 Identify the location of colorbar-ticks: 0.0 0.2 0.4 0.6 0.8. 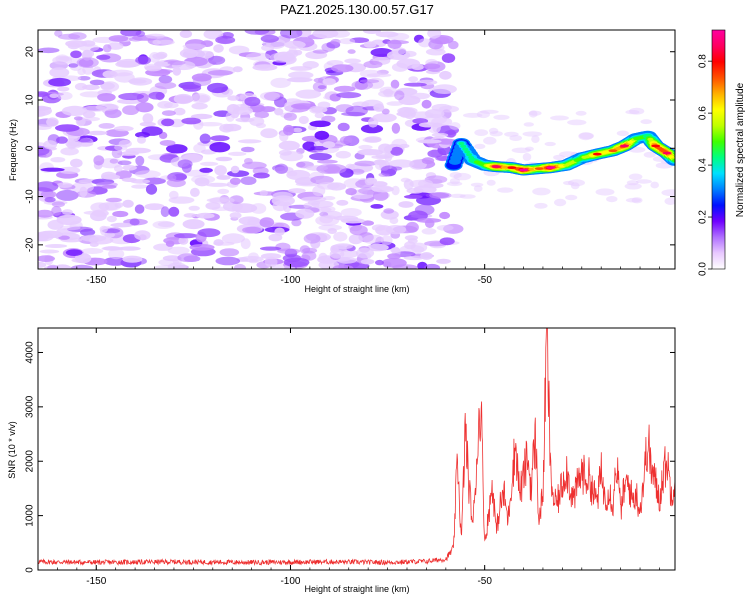
(705, 165).